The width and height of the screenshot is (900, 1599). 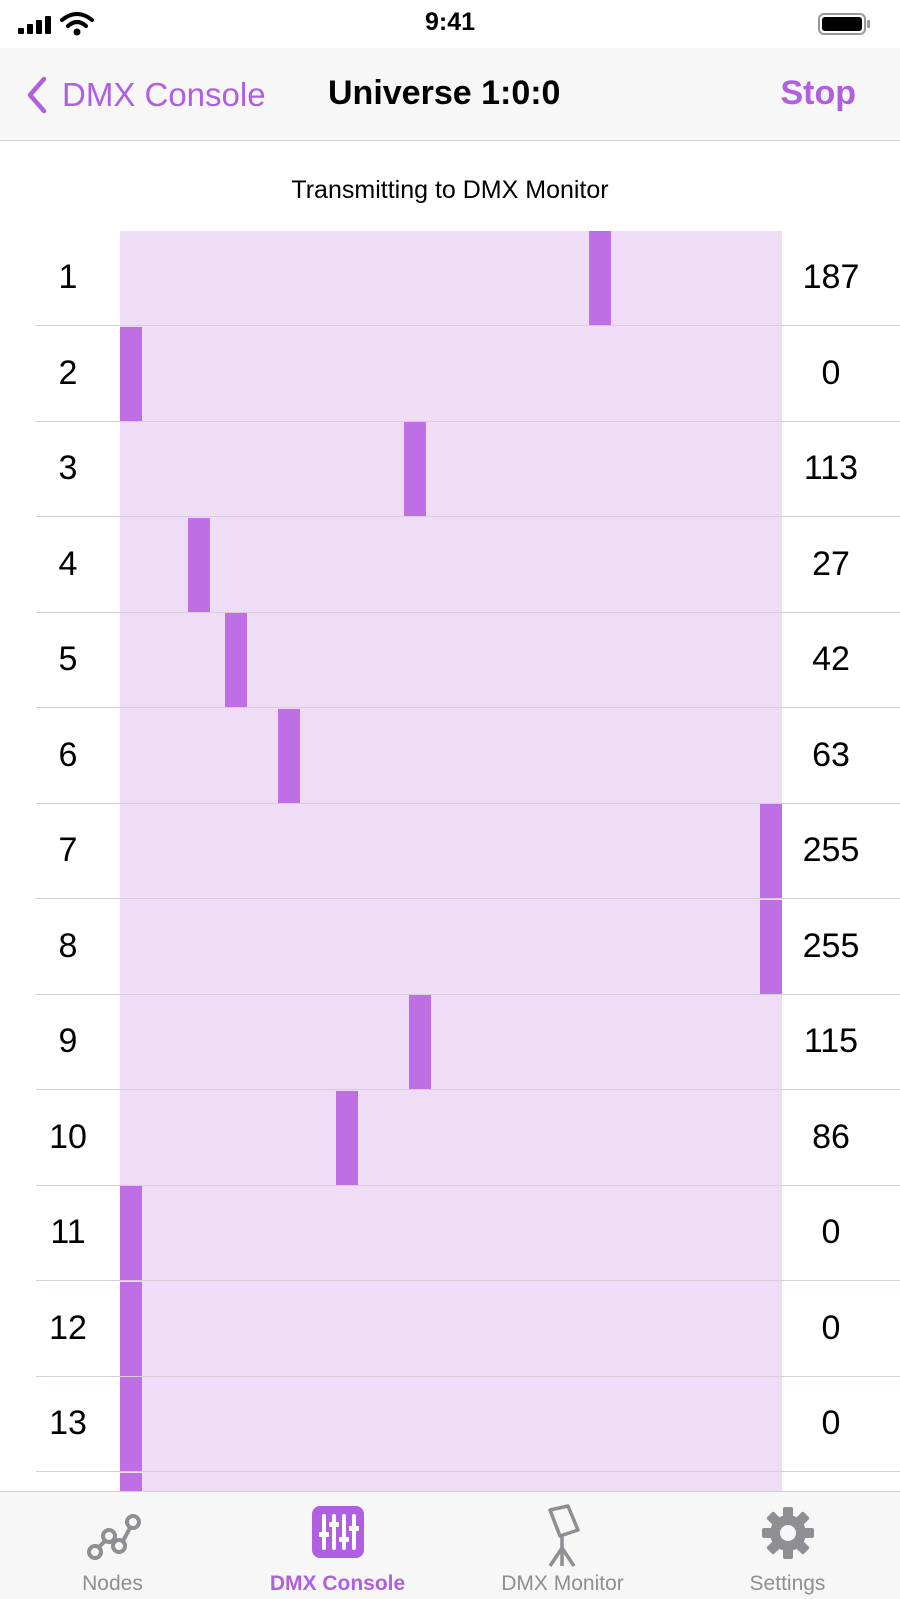 I want to click on channel-row: 7 255, so click(x=450, y=851).